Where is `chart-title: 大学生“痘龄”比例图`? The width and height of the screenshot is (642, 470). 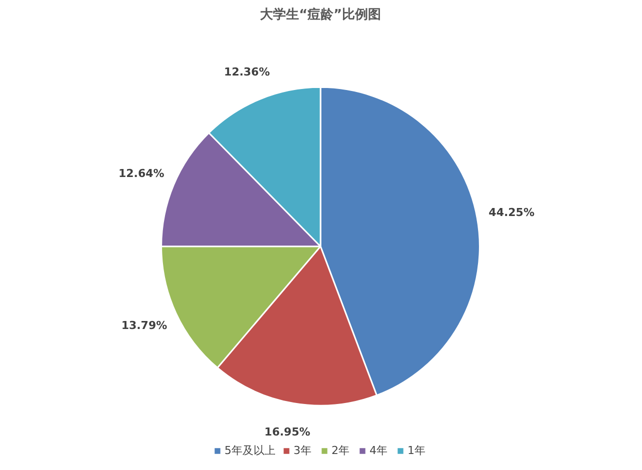
chart-title: 大学生“痘龄”比例图 is located at coordinates (321, 14).